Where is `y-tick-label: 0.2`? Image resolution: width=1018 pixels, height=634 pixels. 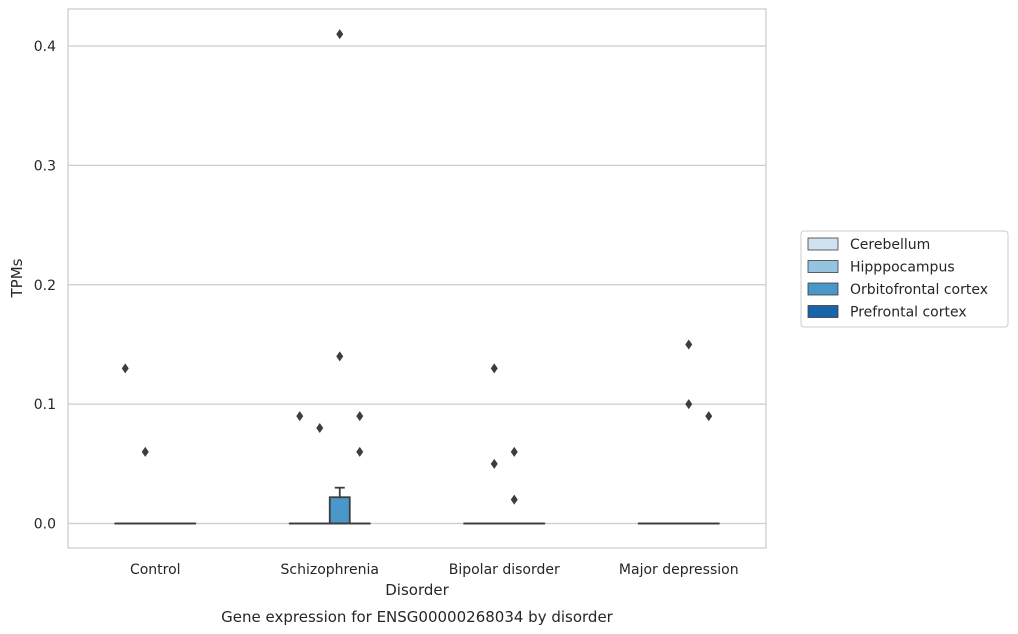
y-tick-label: 0.2 is located at coordinates (45, 286).